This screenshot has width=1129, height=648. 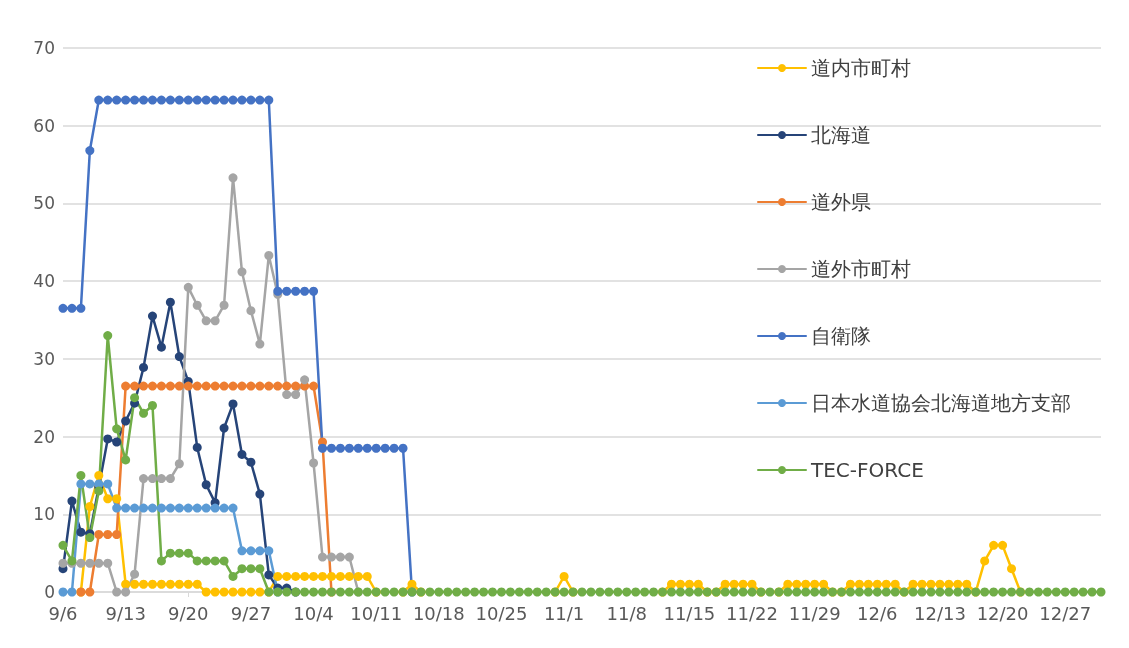 I want to click on x-tick-label: 12/20, so click(x=1002, y=613).